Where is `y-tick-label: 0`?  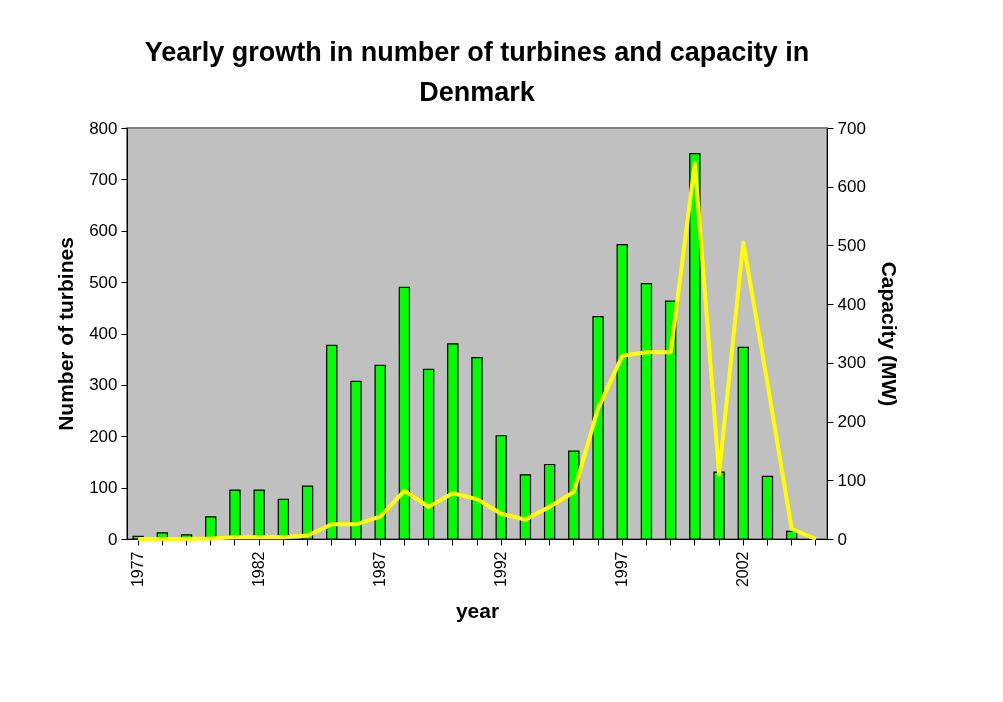
y-tick-label: 0 is located at coordinates (113, 539).